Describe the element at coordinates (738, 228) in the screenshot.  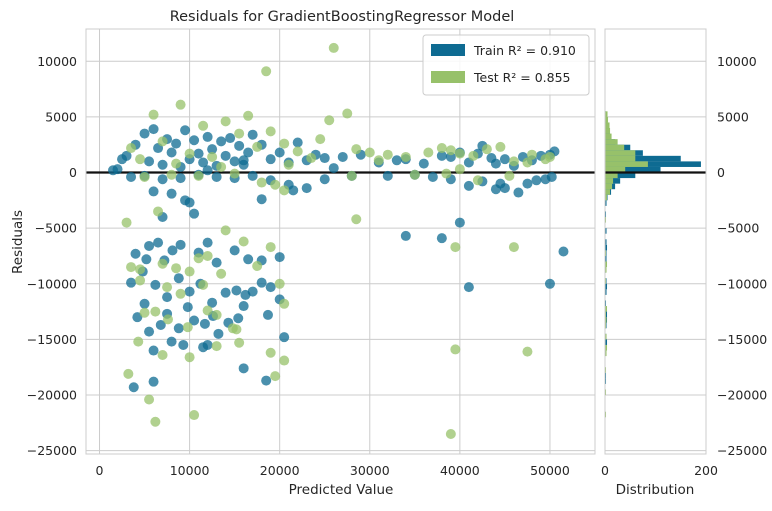
I see `distribution-y-tick-label: −5000` at that location.